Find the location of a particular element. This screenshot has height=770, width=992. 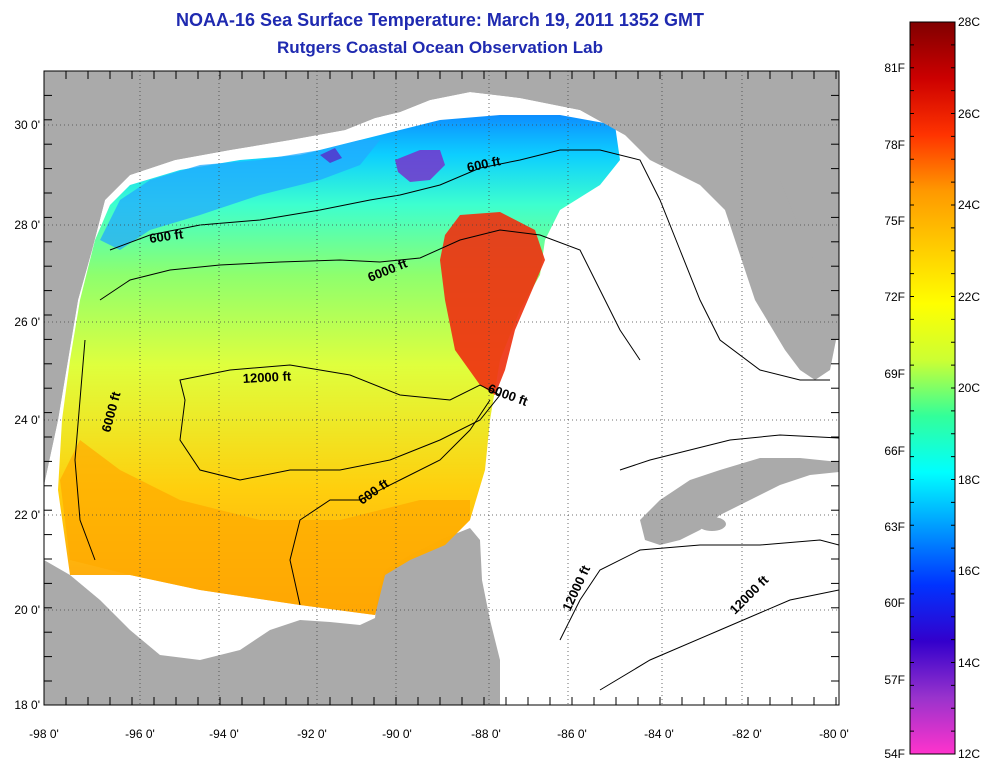

colorbar-fahrenheit-label: 54F is located at coordinates (894, 754).